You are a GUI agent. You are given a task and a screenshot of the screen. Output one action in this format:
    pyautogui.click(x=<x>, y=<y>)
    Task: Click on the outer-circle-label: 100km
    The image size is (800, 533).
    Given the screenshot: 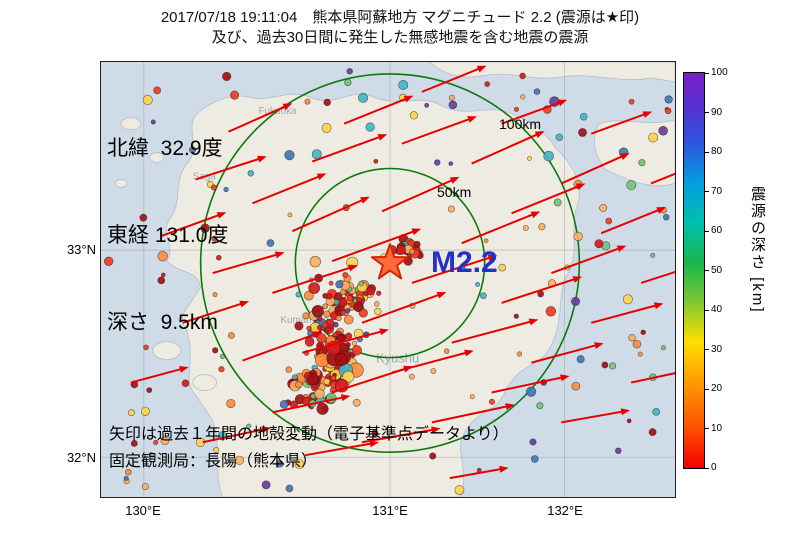 What is the action you would take?
    pyautogui.click(x=520, y=124)
    